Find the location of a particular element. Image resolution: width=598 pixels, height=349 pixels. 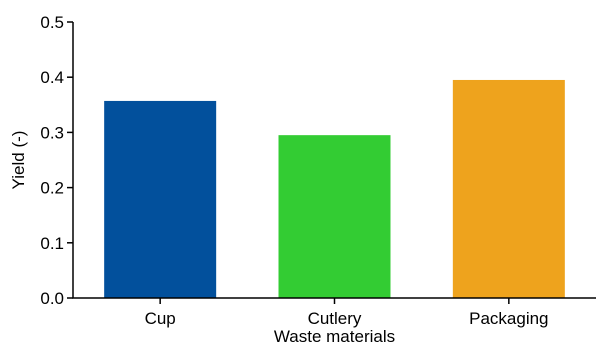

y-tick-label: 0.1 is located at coordinates (52, 243).